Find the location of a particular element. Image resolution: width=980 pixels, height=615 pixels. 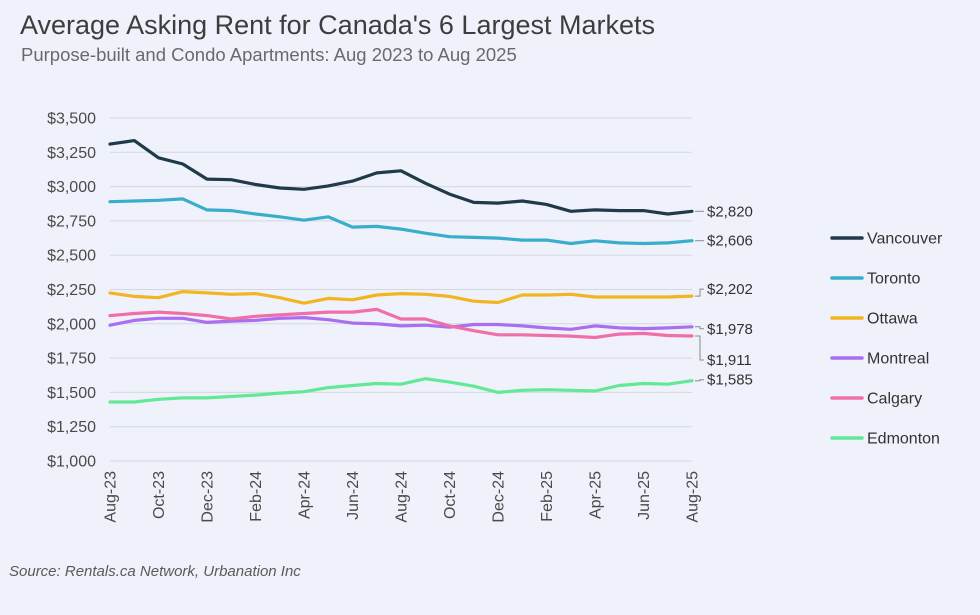

legend-label-calgary: Calgary is located at coordinates (894, 399).